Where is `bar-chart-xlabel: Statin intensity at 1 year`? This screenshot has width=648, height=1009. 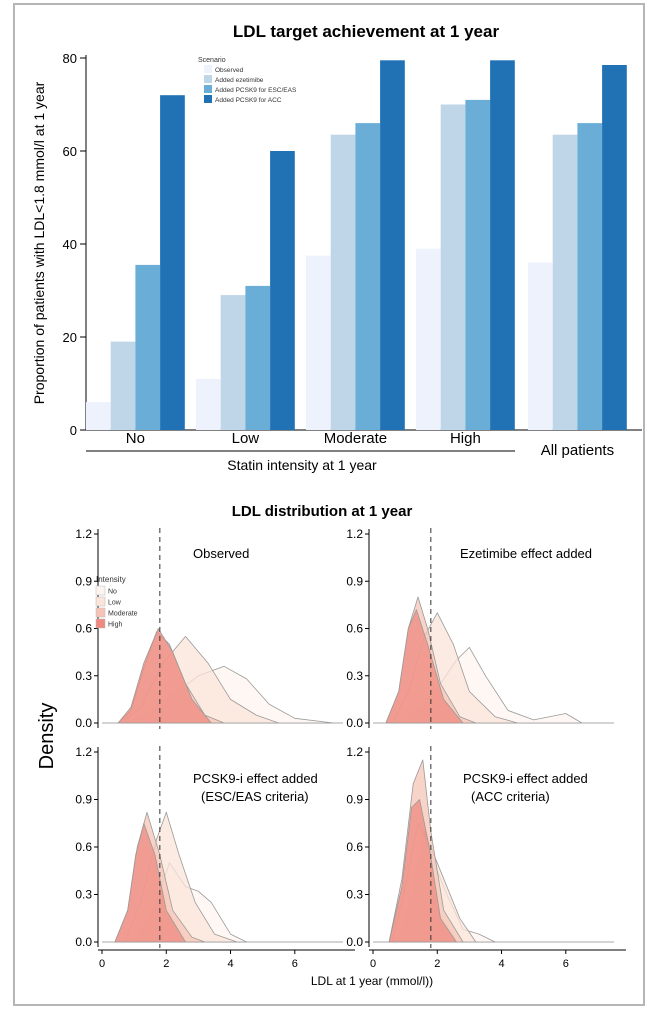 bar-chart-xlabel: Statin intensity at 1 year is located at coordinates (302, 465).